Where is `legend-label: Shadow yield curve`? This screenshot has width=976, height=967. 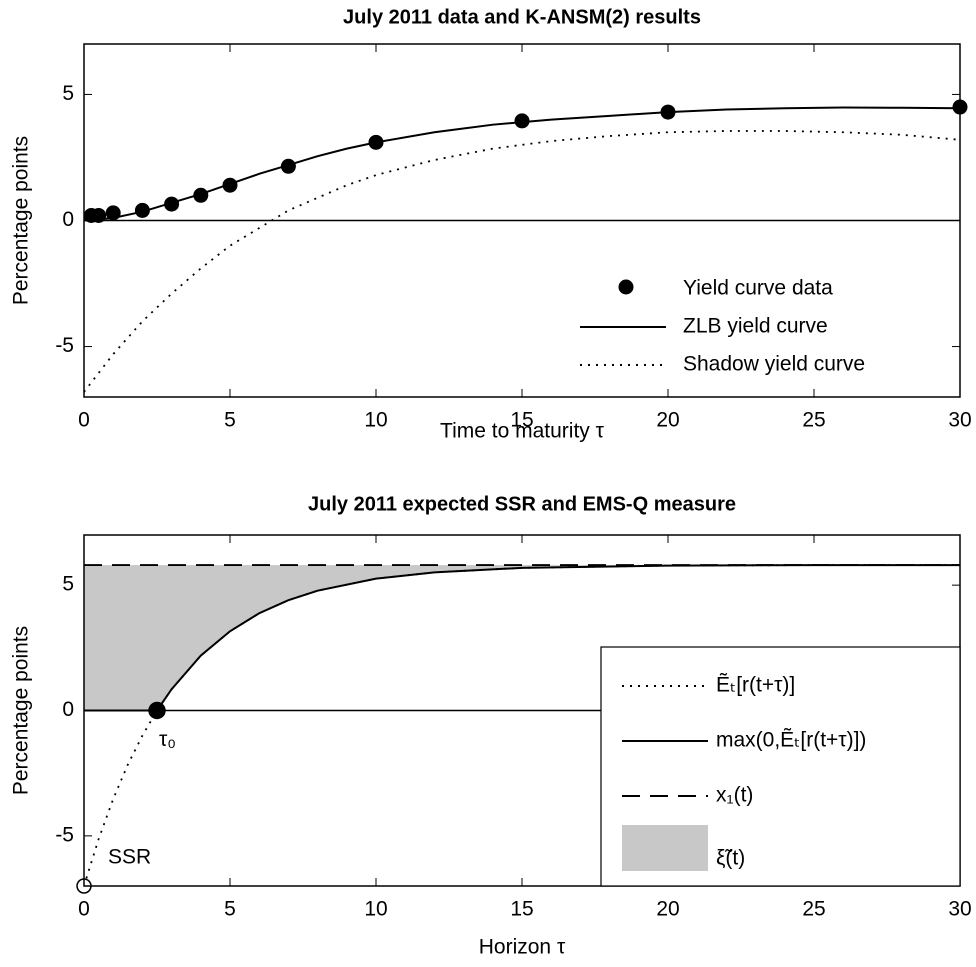 legend-label: Shadow yield curve is located at coordinates (774, 364).